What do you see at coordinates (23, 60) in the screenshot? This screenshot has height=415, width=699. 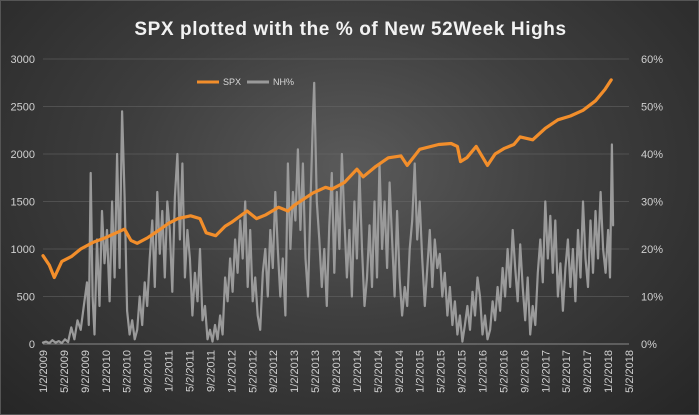 I see `left-tick-label: 3000` at bounding box center [23, 60].